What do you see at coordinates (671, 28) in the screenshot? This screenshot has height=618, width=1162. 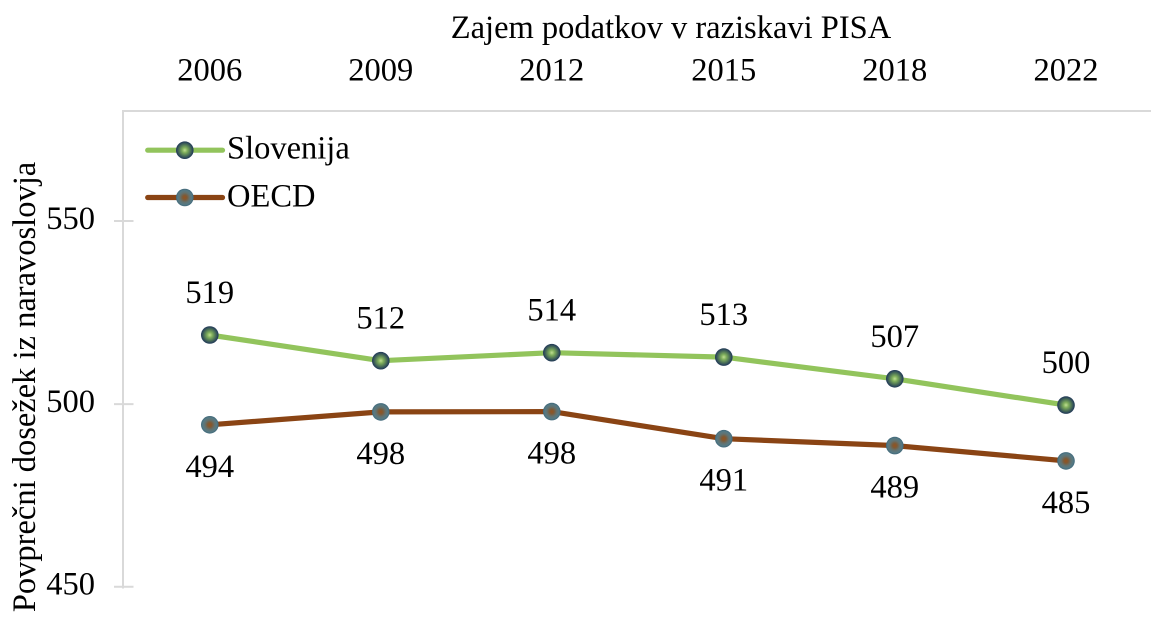 I see `svg-text:Zajem podatkov v raziskavi PIS: Zajem podatkov v raziskavi PISA` at bounding box center [671, 28].